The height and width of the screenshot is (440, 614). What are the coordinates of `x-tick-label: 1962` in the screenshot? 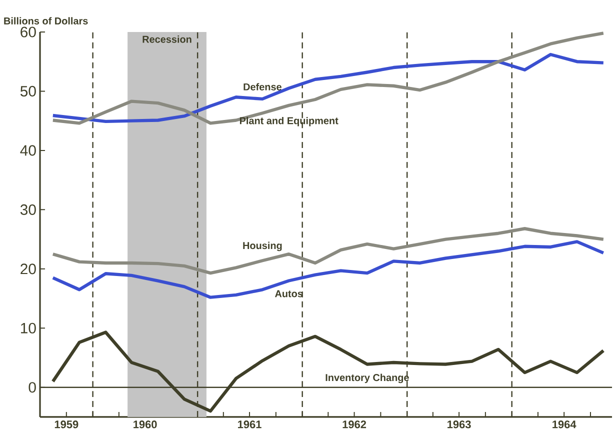 It's located at (354, 424).